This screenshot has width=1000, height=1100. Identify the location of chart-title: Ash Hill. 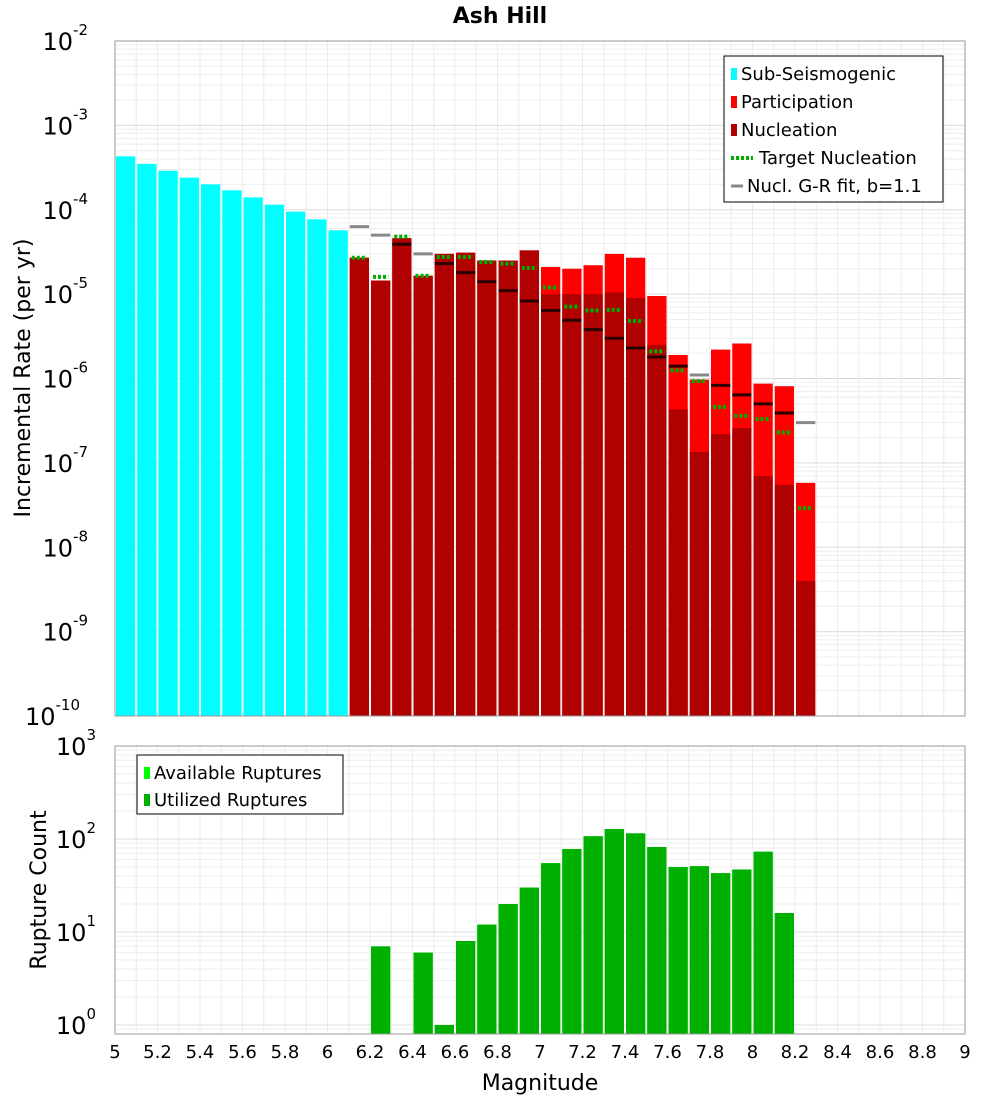
(500, 16).